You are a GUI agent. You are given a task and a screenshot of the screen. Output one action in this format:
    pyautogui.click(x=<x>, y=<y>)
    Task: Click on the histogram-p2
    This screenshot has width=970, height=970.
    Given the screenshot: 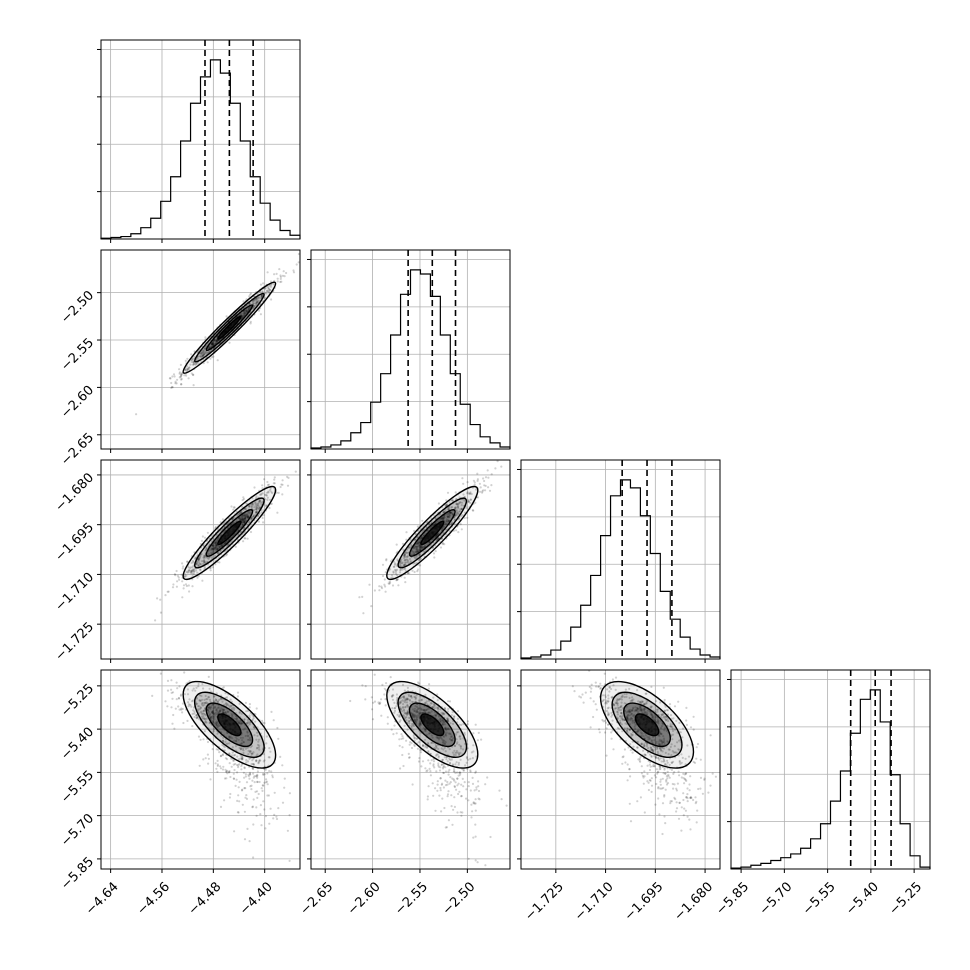 What is the action you would take?
    pyautogui.click(x=620, y=569)
    